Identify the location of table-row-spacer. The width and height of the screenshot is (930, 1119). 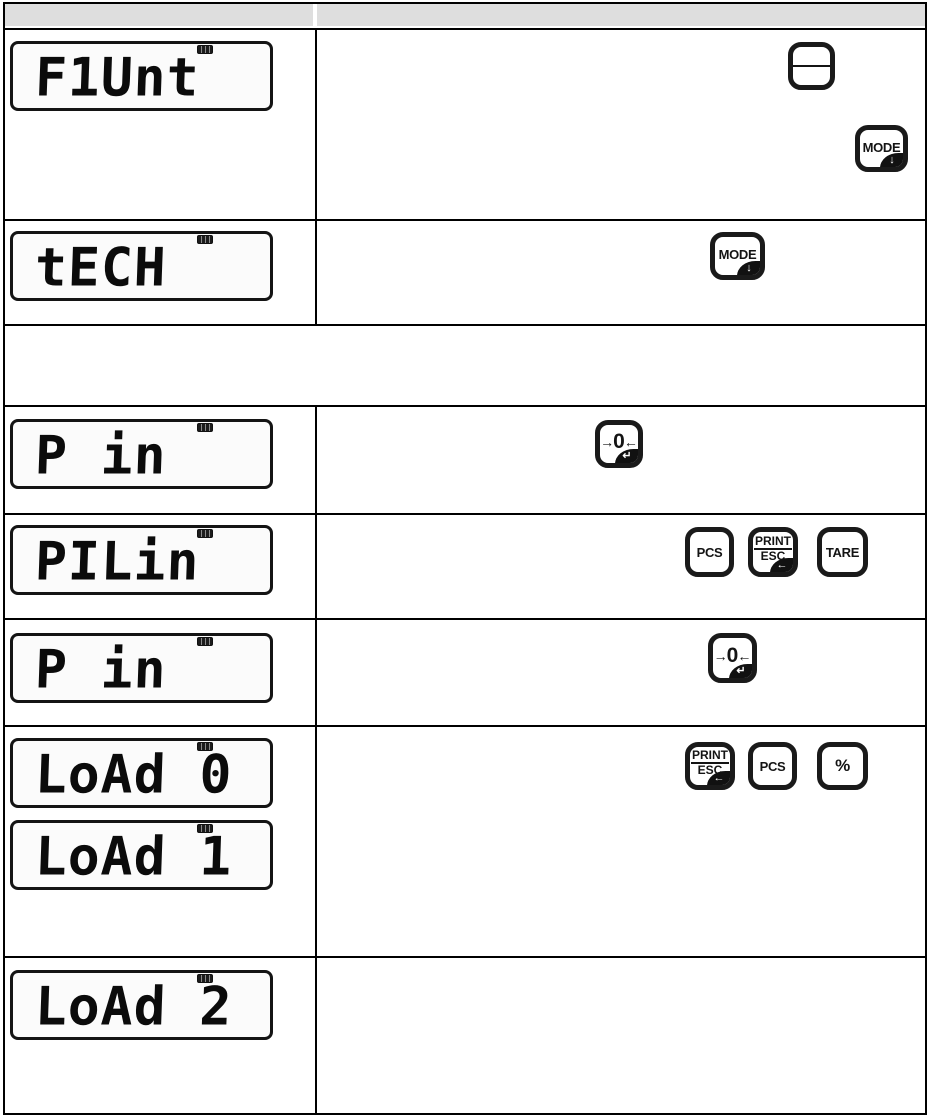
(465, 366).